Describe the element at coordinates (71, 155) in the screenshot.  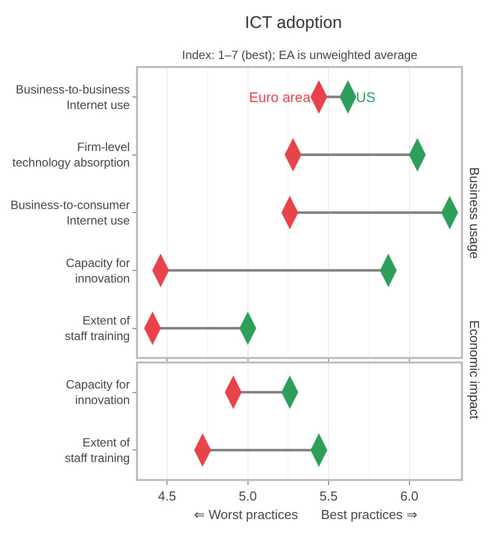
I see `y-tick-label: Firm-level technology absorption` at that location.